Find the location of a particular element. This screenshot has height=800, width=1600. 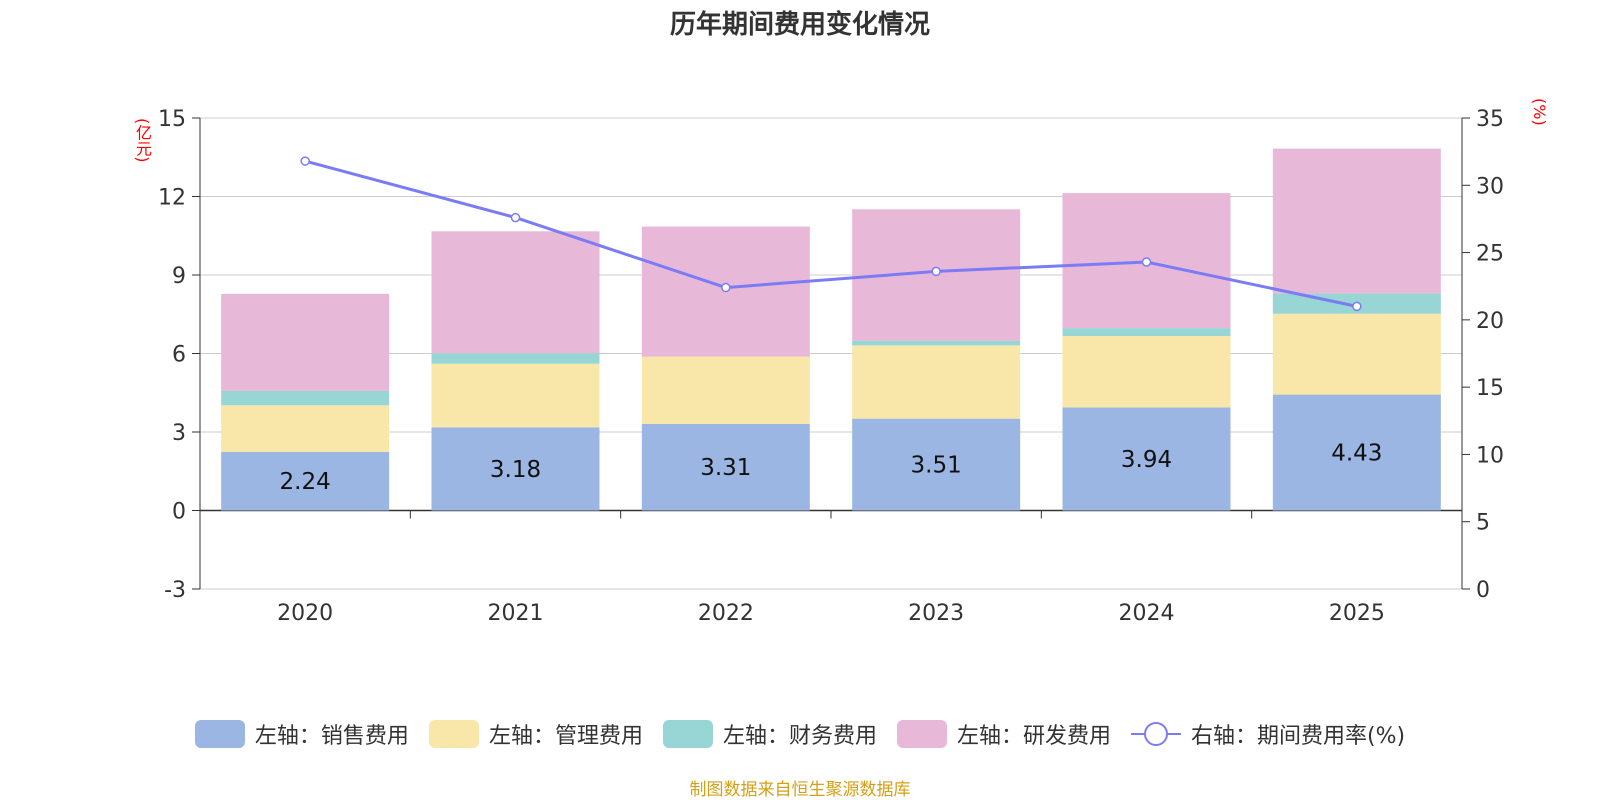

legend-swatch-expense-ratio is located at coordinates (1155, 734).